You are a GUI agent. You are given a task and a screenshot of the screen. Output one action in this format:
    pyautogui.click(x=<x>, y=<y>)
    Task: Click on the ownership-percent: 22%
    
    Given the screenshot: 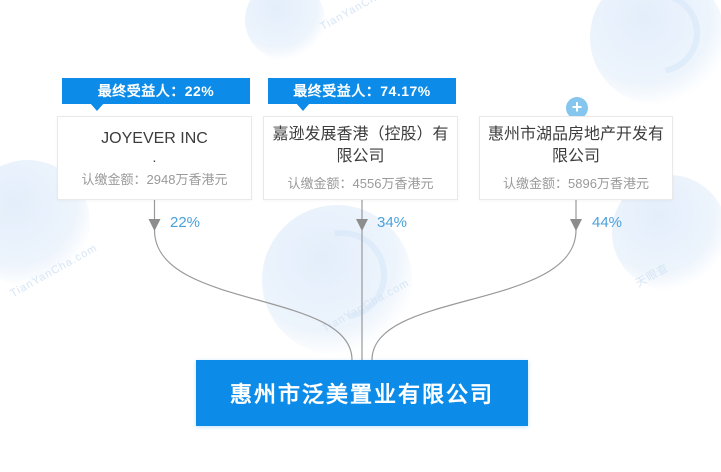 What is the action you would take?
    pyautogui.click(x=185, y=222)
    